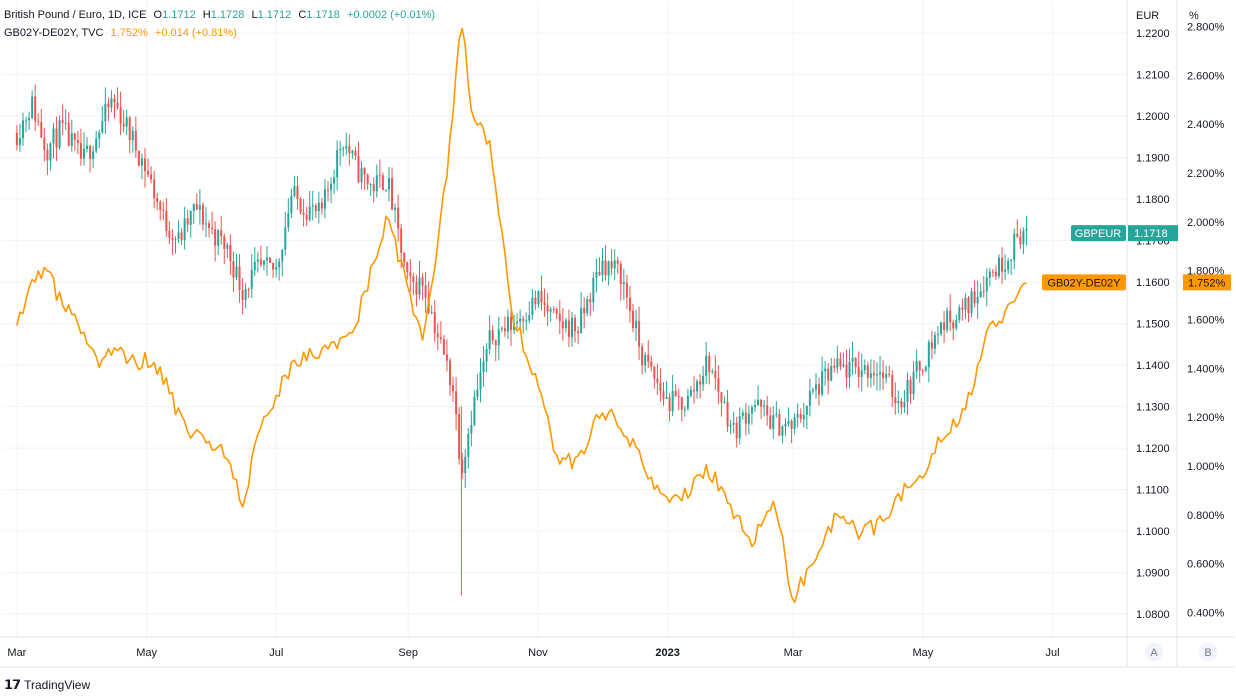 Image resolution: width=1236 pixels, height=697 pixels. Describe the element at coordinates (1053, 653) in the screenshot. I see `x-tick-label: Jul` at that location.